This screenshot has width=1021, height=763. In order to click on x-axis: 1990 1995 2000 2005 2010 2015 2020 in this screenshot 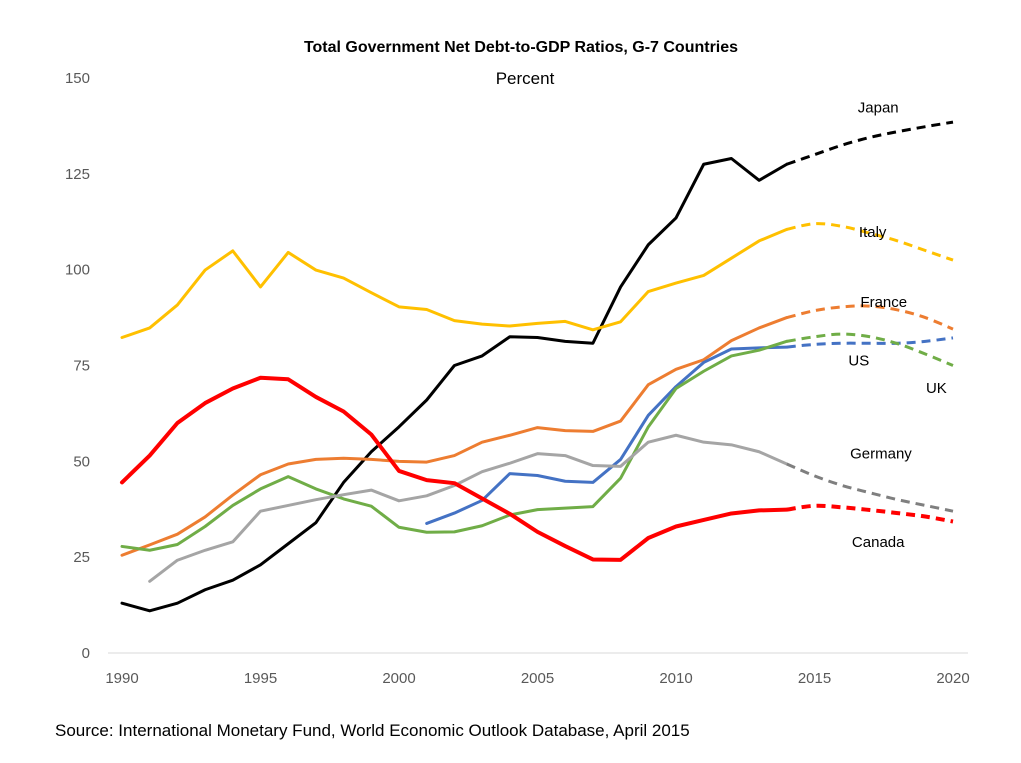, I will do `click(537, 678)`.